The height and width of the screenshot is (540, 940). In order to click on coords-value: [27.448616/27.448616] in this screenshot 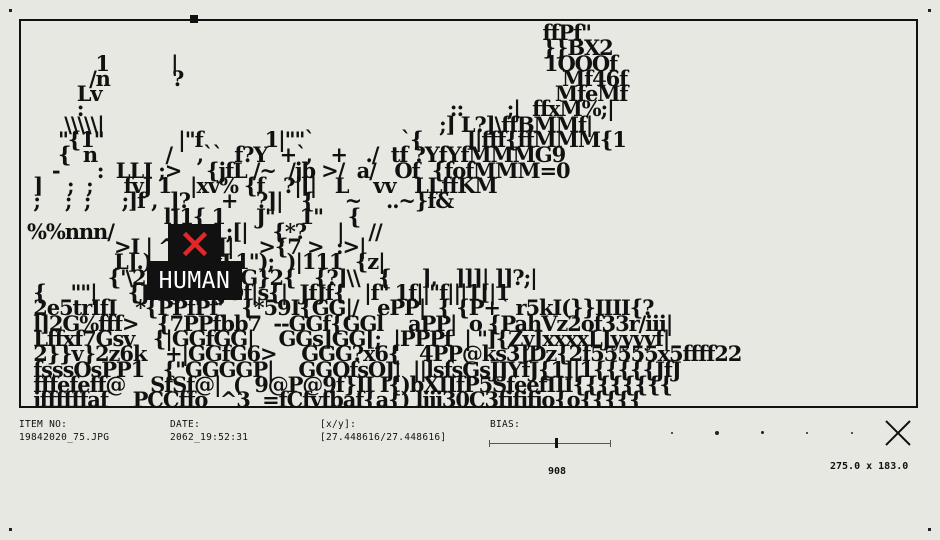, I will do `click(383, 437)`.